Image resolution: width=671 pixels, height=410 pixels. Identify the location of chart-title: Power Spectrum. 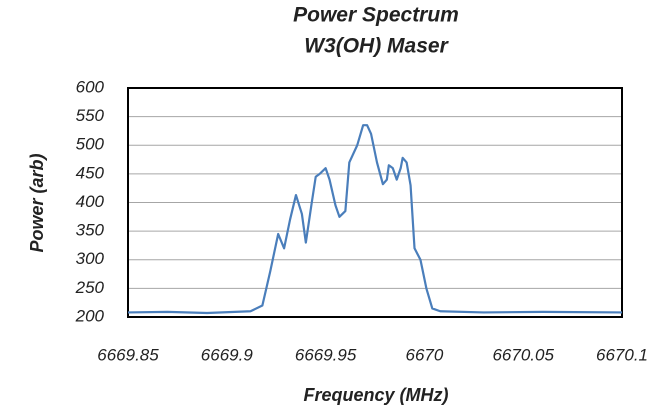
(376, 15).